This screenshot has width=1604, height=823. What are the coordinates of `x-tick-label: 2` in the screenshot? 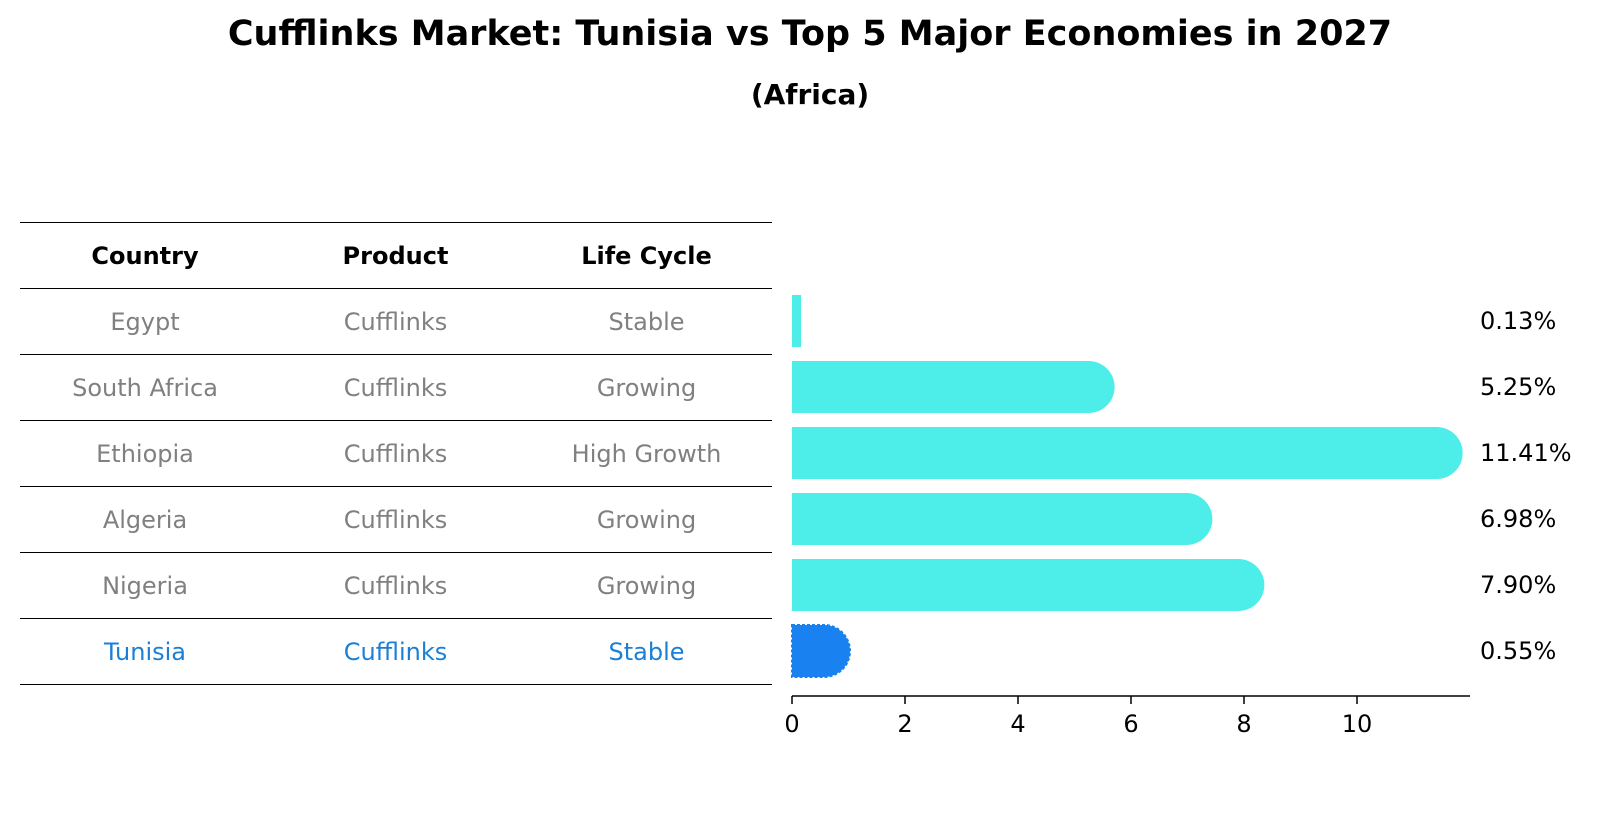 It's located at (904, 724).